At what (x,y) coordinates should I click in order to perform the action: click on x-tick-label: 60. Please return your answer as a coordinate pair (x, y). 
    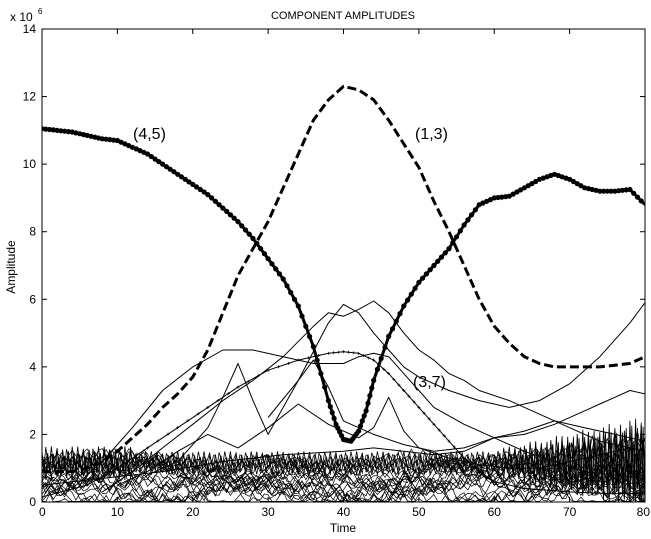
    Looking at the image, I should click on (495, 512).